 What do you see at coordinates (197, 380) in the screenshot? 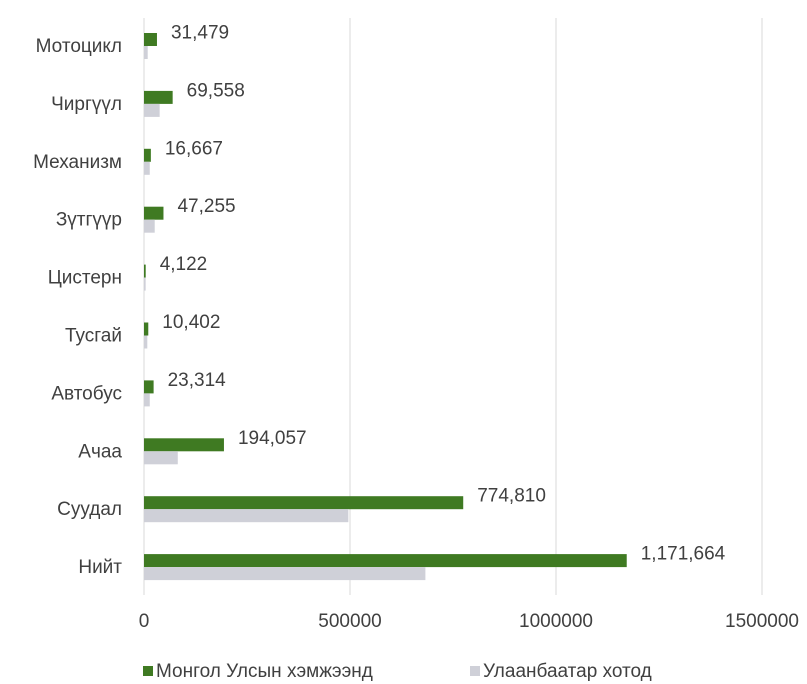
I see `data-label: 23,314` at bounding box center [197, 380].